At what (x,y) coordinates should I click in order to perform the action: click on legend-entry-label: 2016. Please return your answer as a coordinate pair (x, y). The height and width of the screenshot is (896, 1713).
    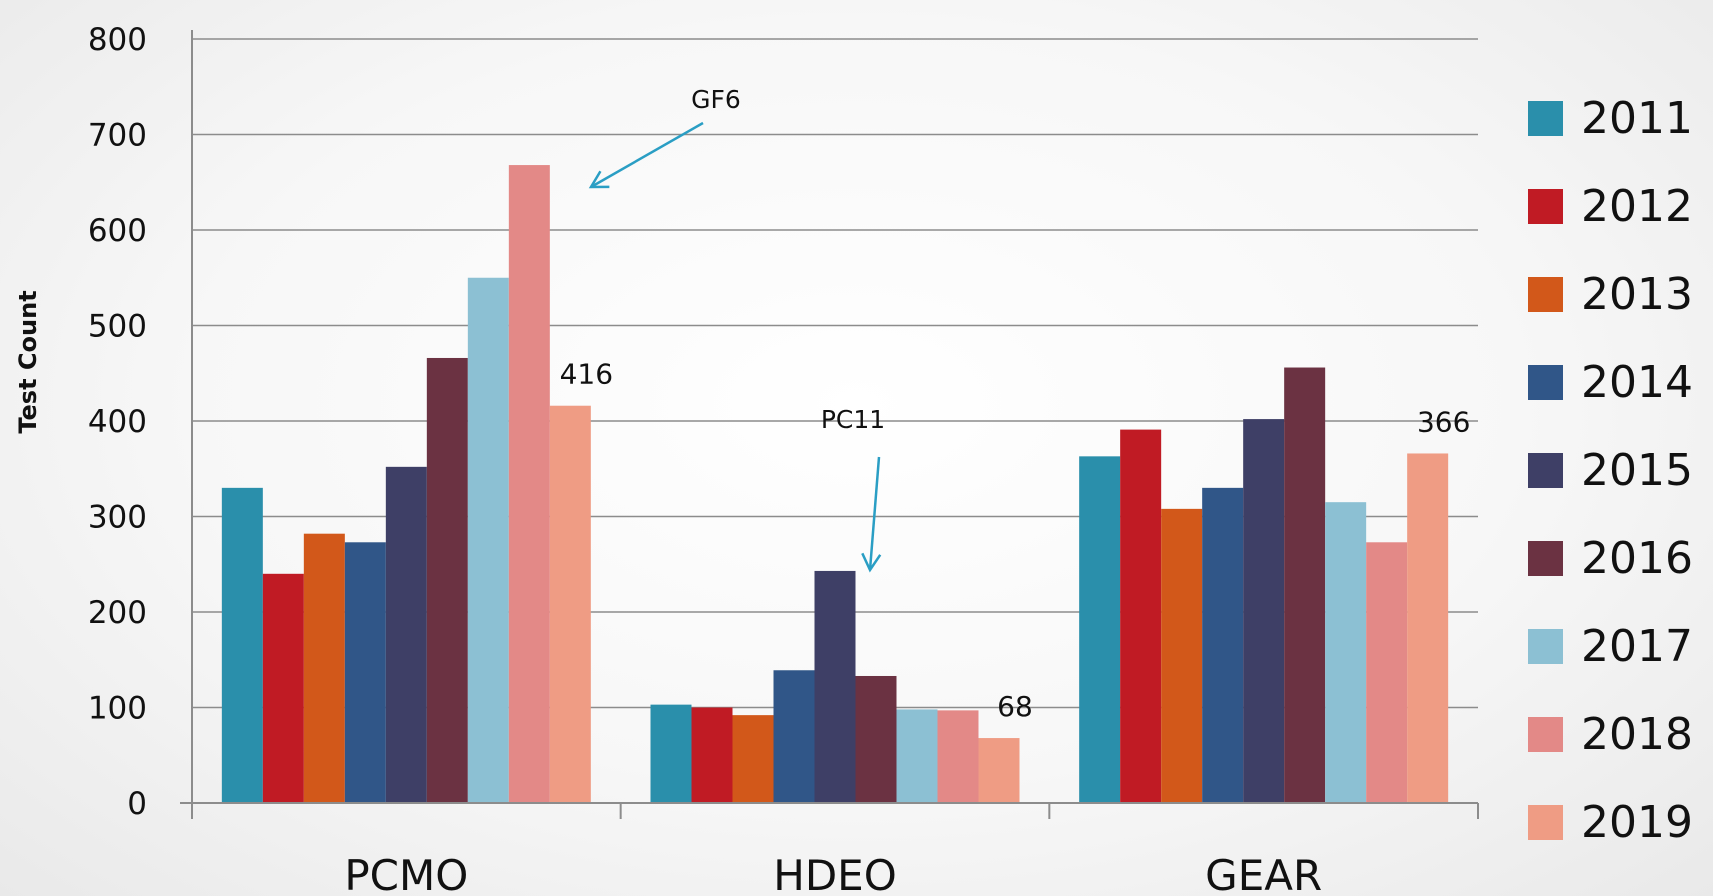
    Looking at the image, I should click on (1637, 558).